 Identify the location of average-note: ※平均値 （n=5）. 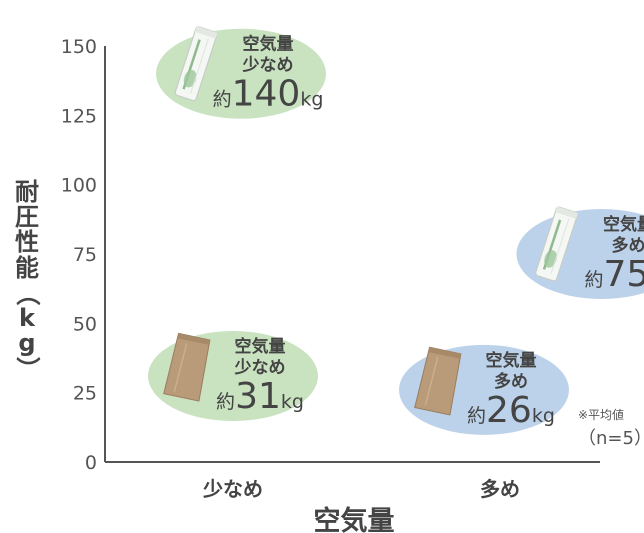
(611, 428).